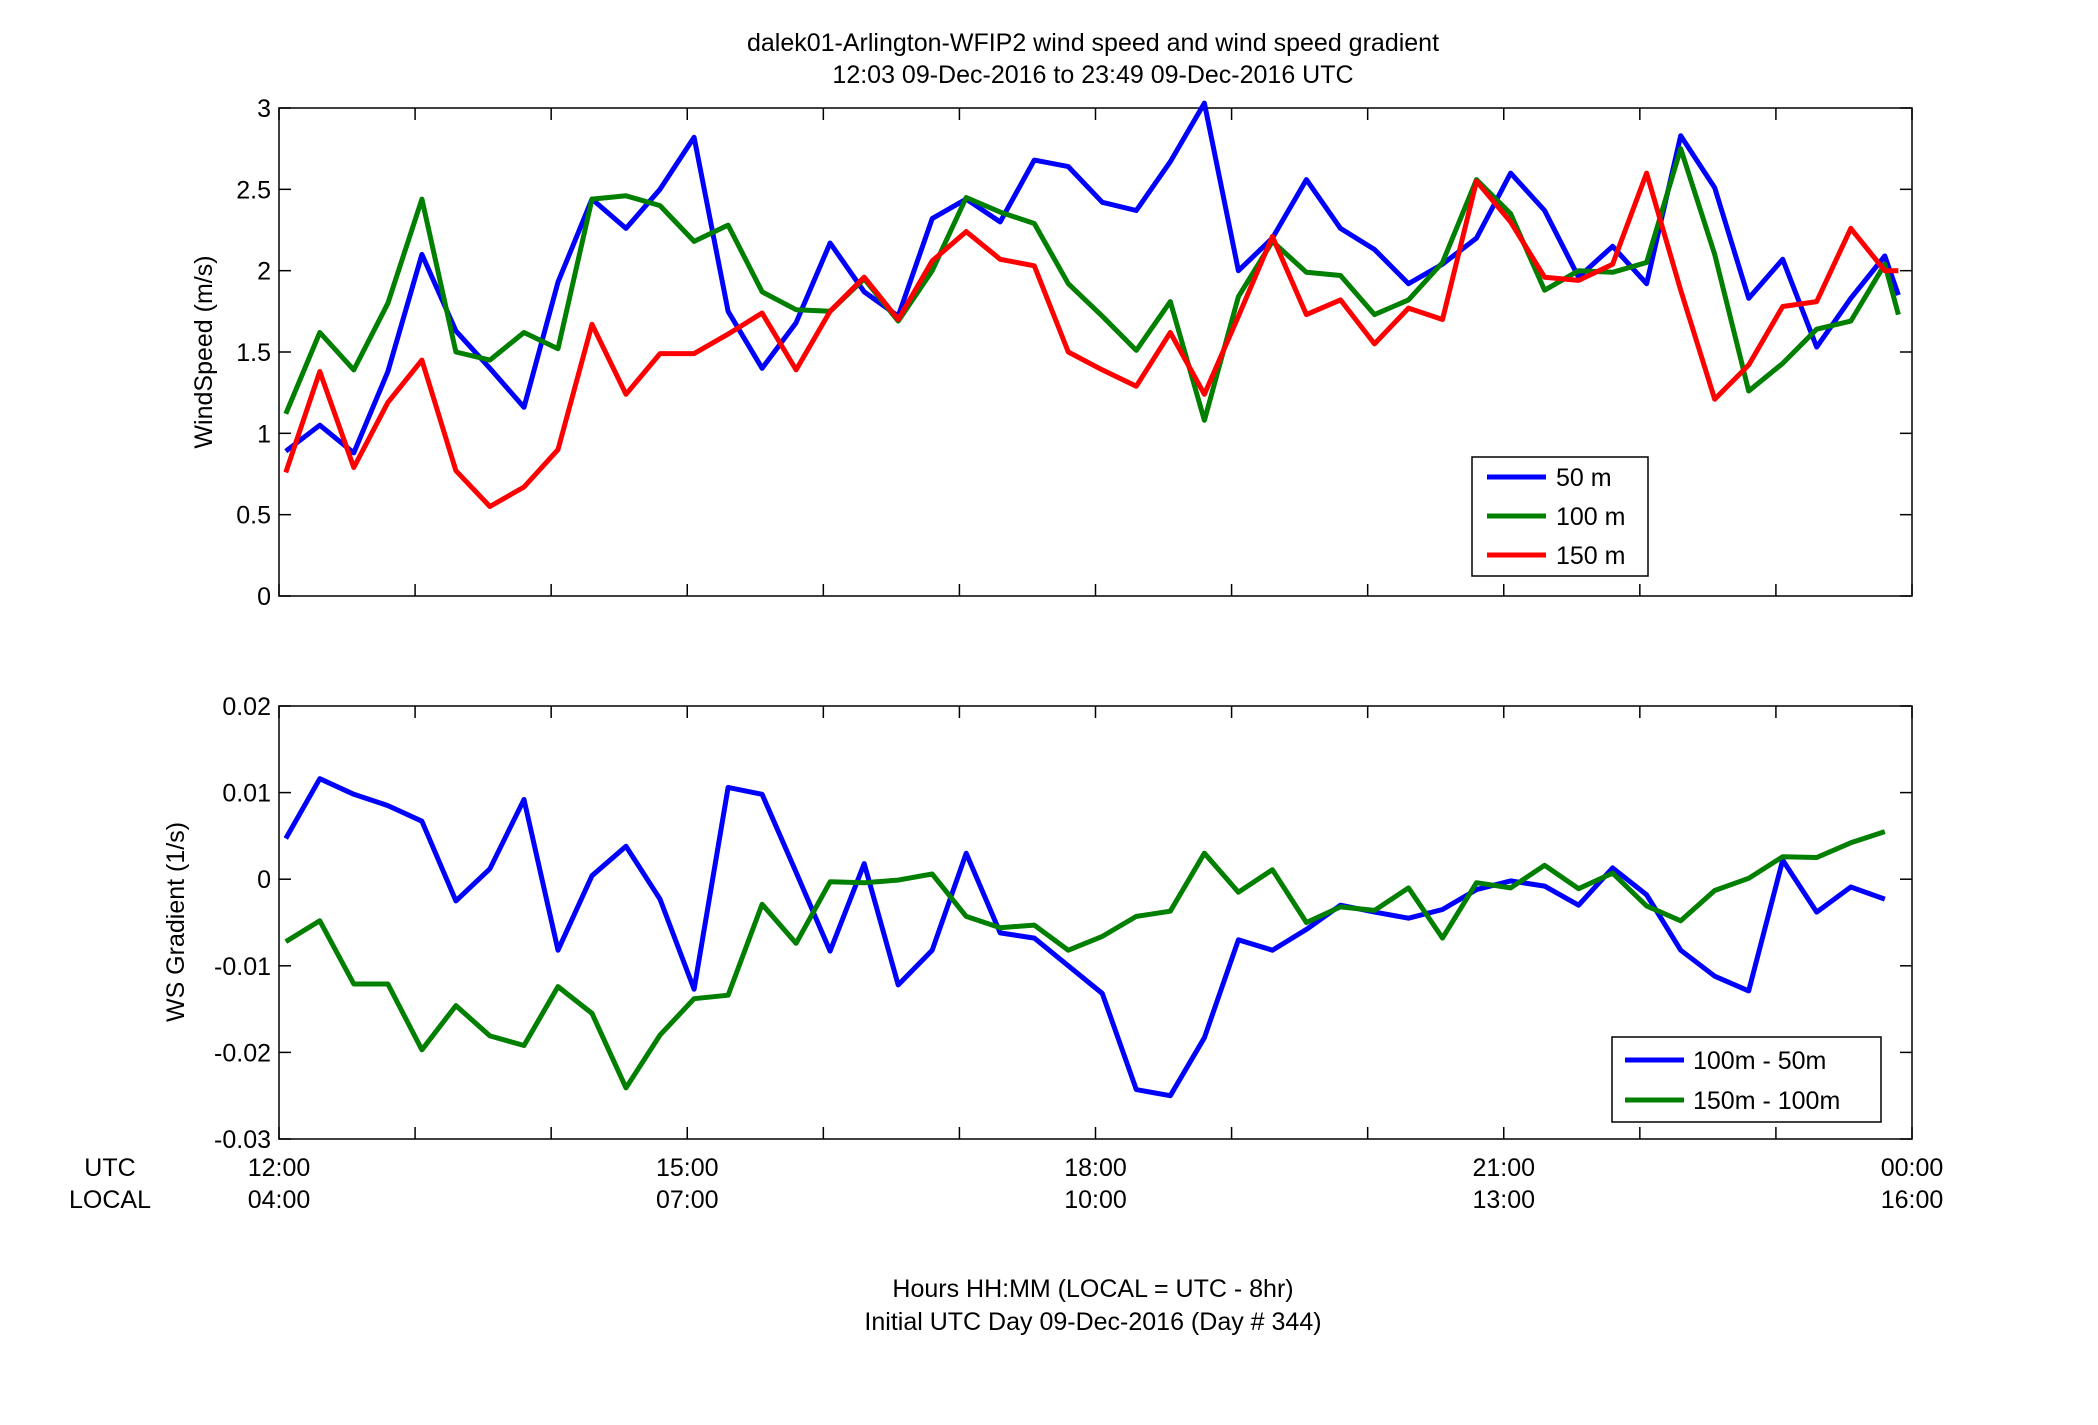 This screenshot has height=1425, width=2098. Describe the element at coordinates (279, 1168) in the screenshot. I see `x-tick-label-utc: 12:00` at that location.